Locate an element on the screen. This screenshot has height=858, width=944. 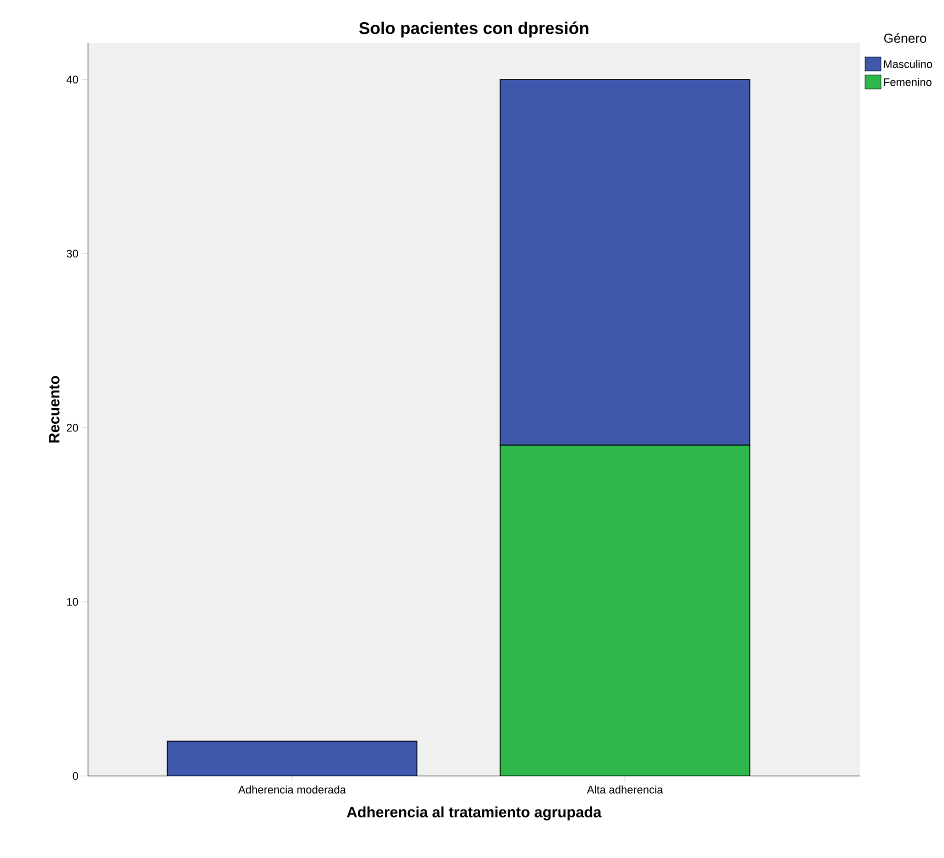
y-tick-label: 40 is located at coordinates (72, 80).